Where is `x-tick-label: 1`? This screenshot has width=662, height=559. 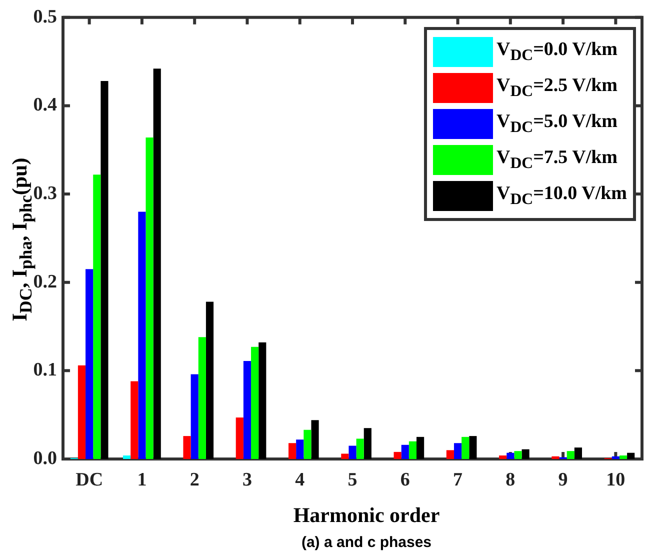
x-tick-label: 1 is located at coordinates (142, 479).